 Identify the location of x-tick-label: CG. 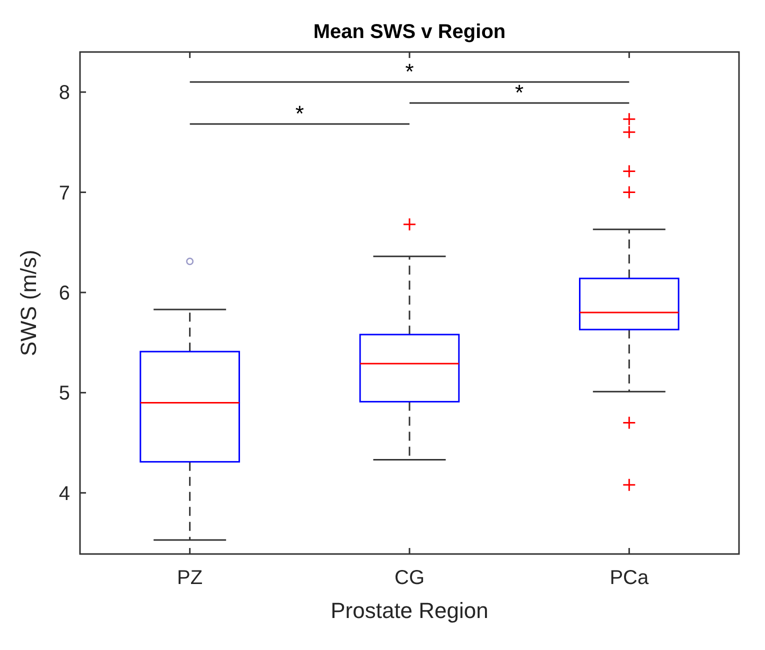
(409, 578).